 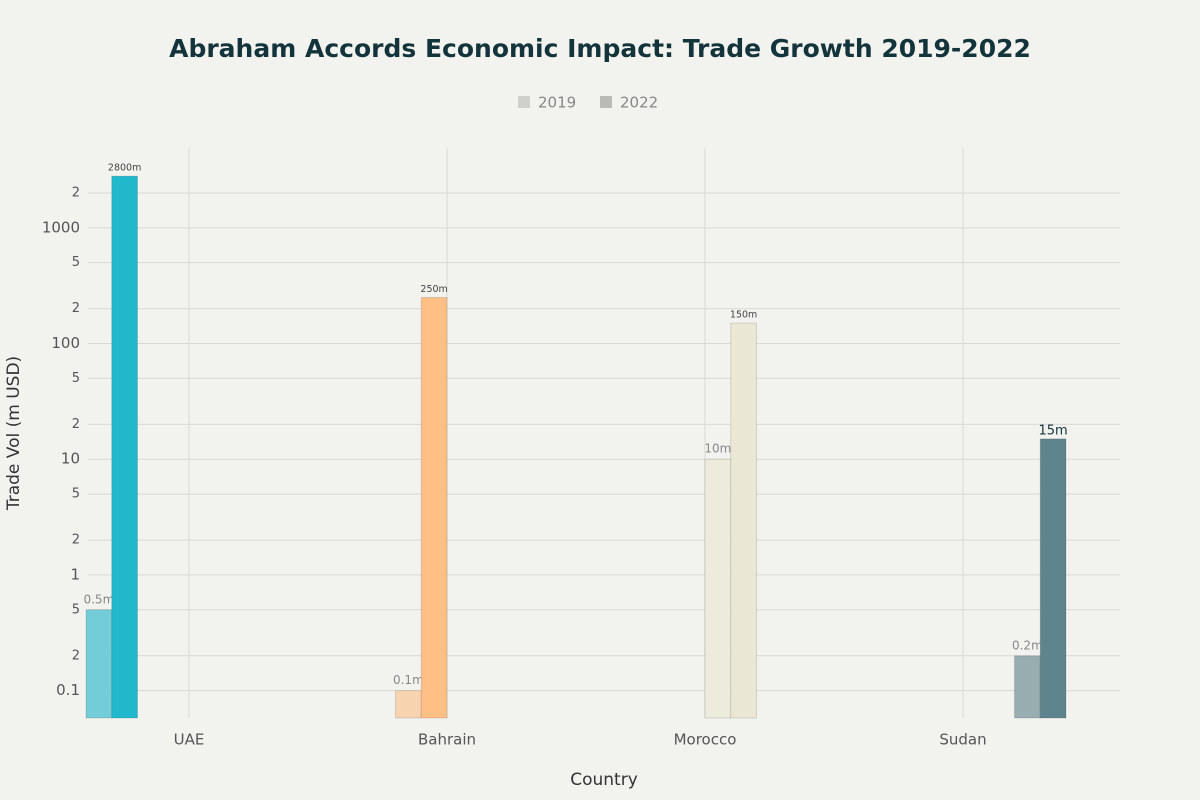 What do you see at coordinates (717, 449) in the screenshot?
I see `data-label: 10m` at bounding box center [717, 449].